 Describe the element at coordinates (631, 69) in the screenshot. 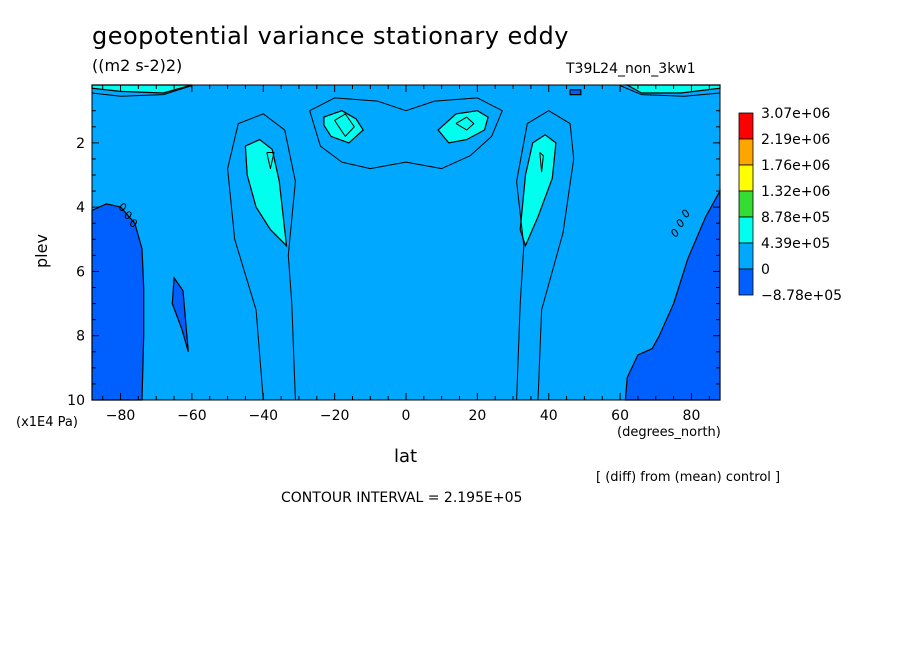

I see `run-name: T39L24_non_3kw1` at that location.